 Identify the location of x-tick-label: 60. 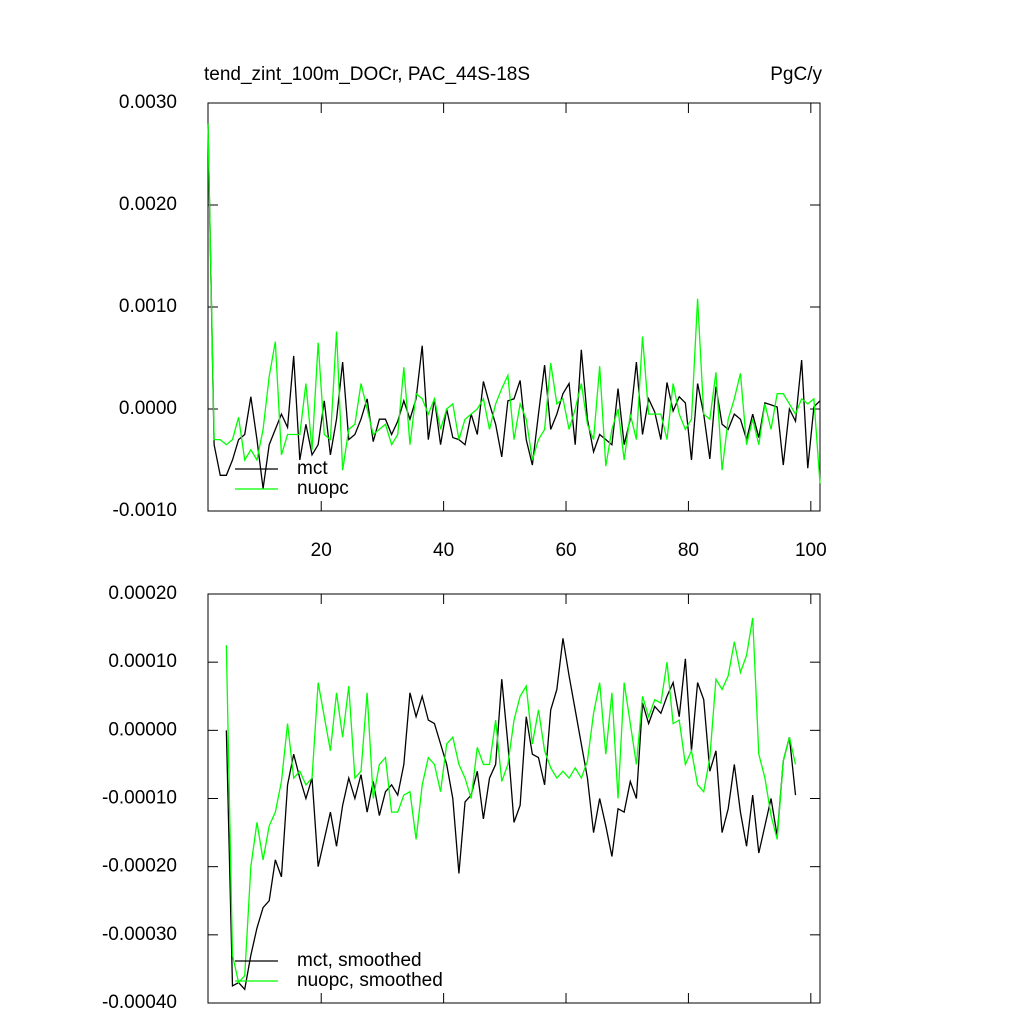
(565, 550).